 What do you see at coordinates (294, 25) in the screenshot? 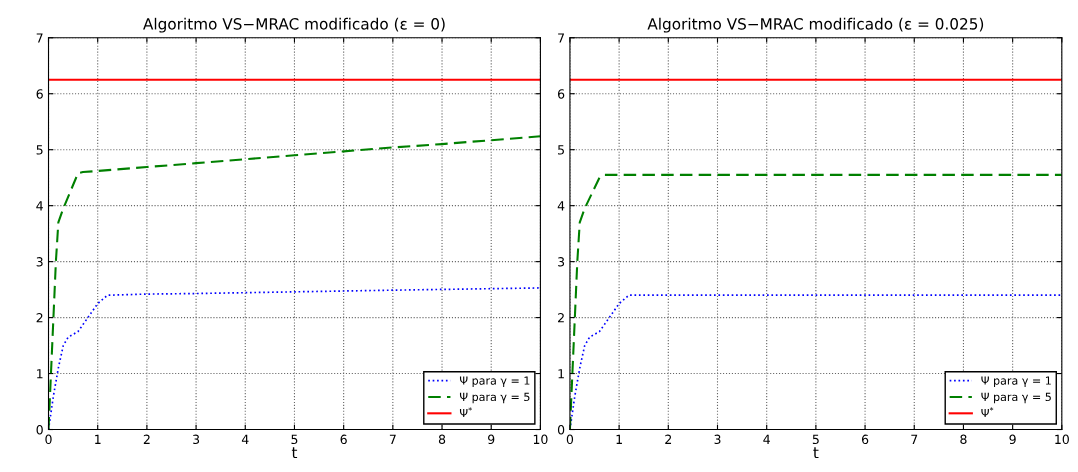
I see `chart-title: Algoritmo VS−MRAC modificado (ε = 0)` at bounding box center [294, 25].